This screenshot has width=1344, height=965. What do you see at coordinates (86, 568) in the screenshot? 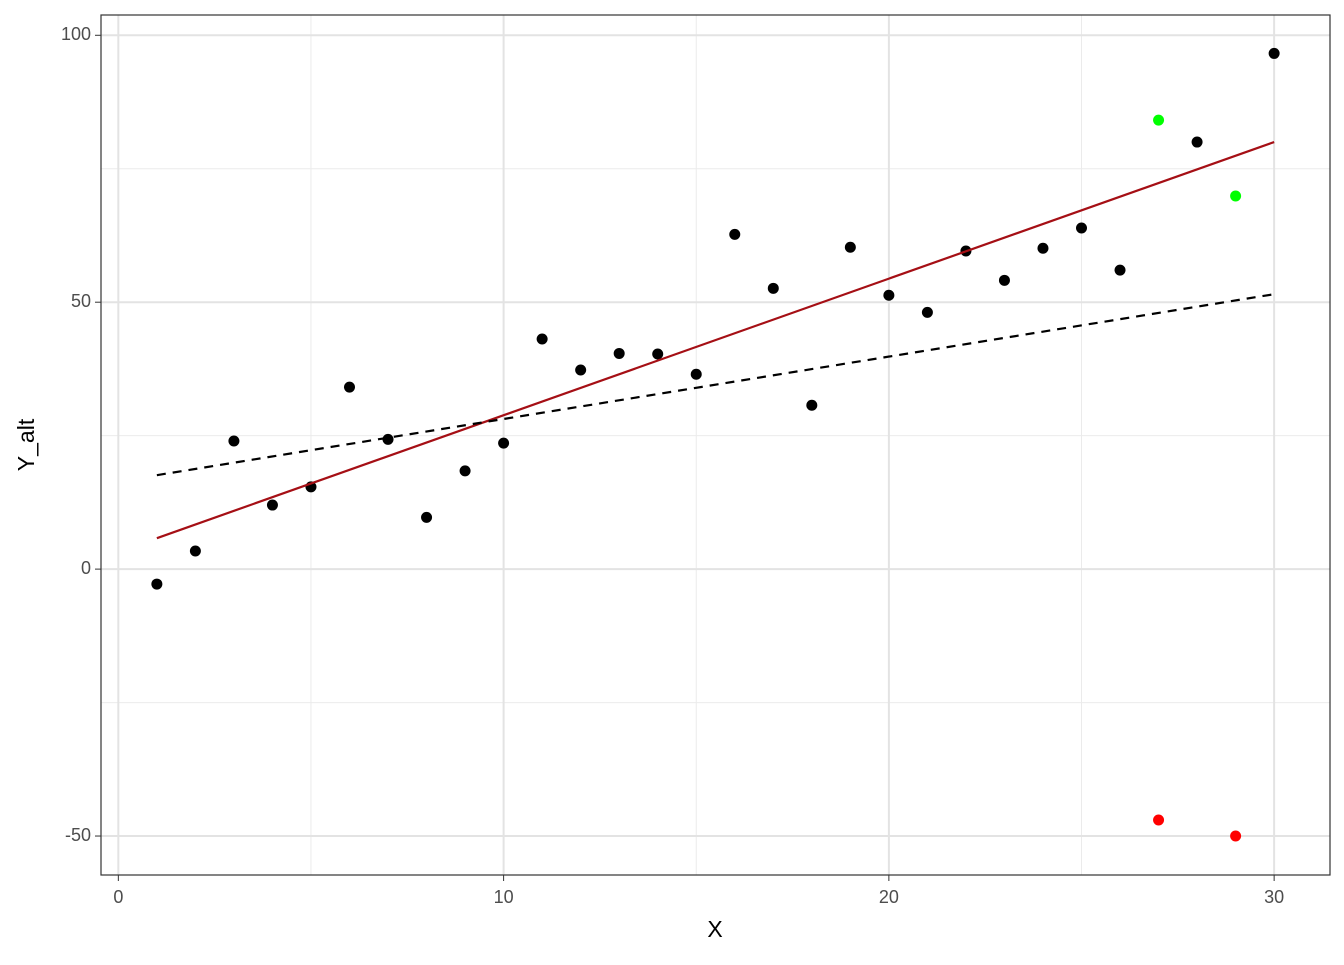
I see `y-tick-label: 0` at bounding box center [86, 568].